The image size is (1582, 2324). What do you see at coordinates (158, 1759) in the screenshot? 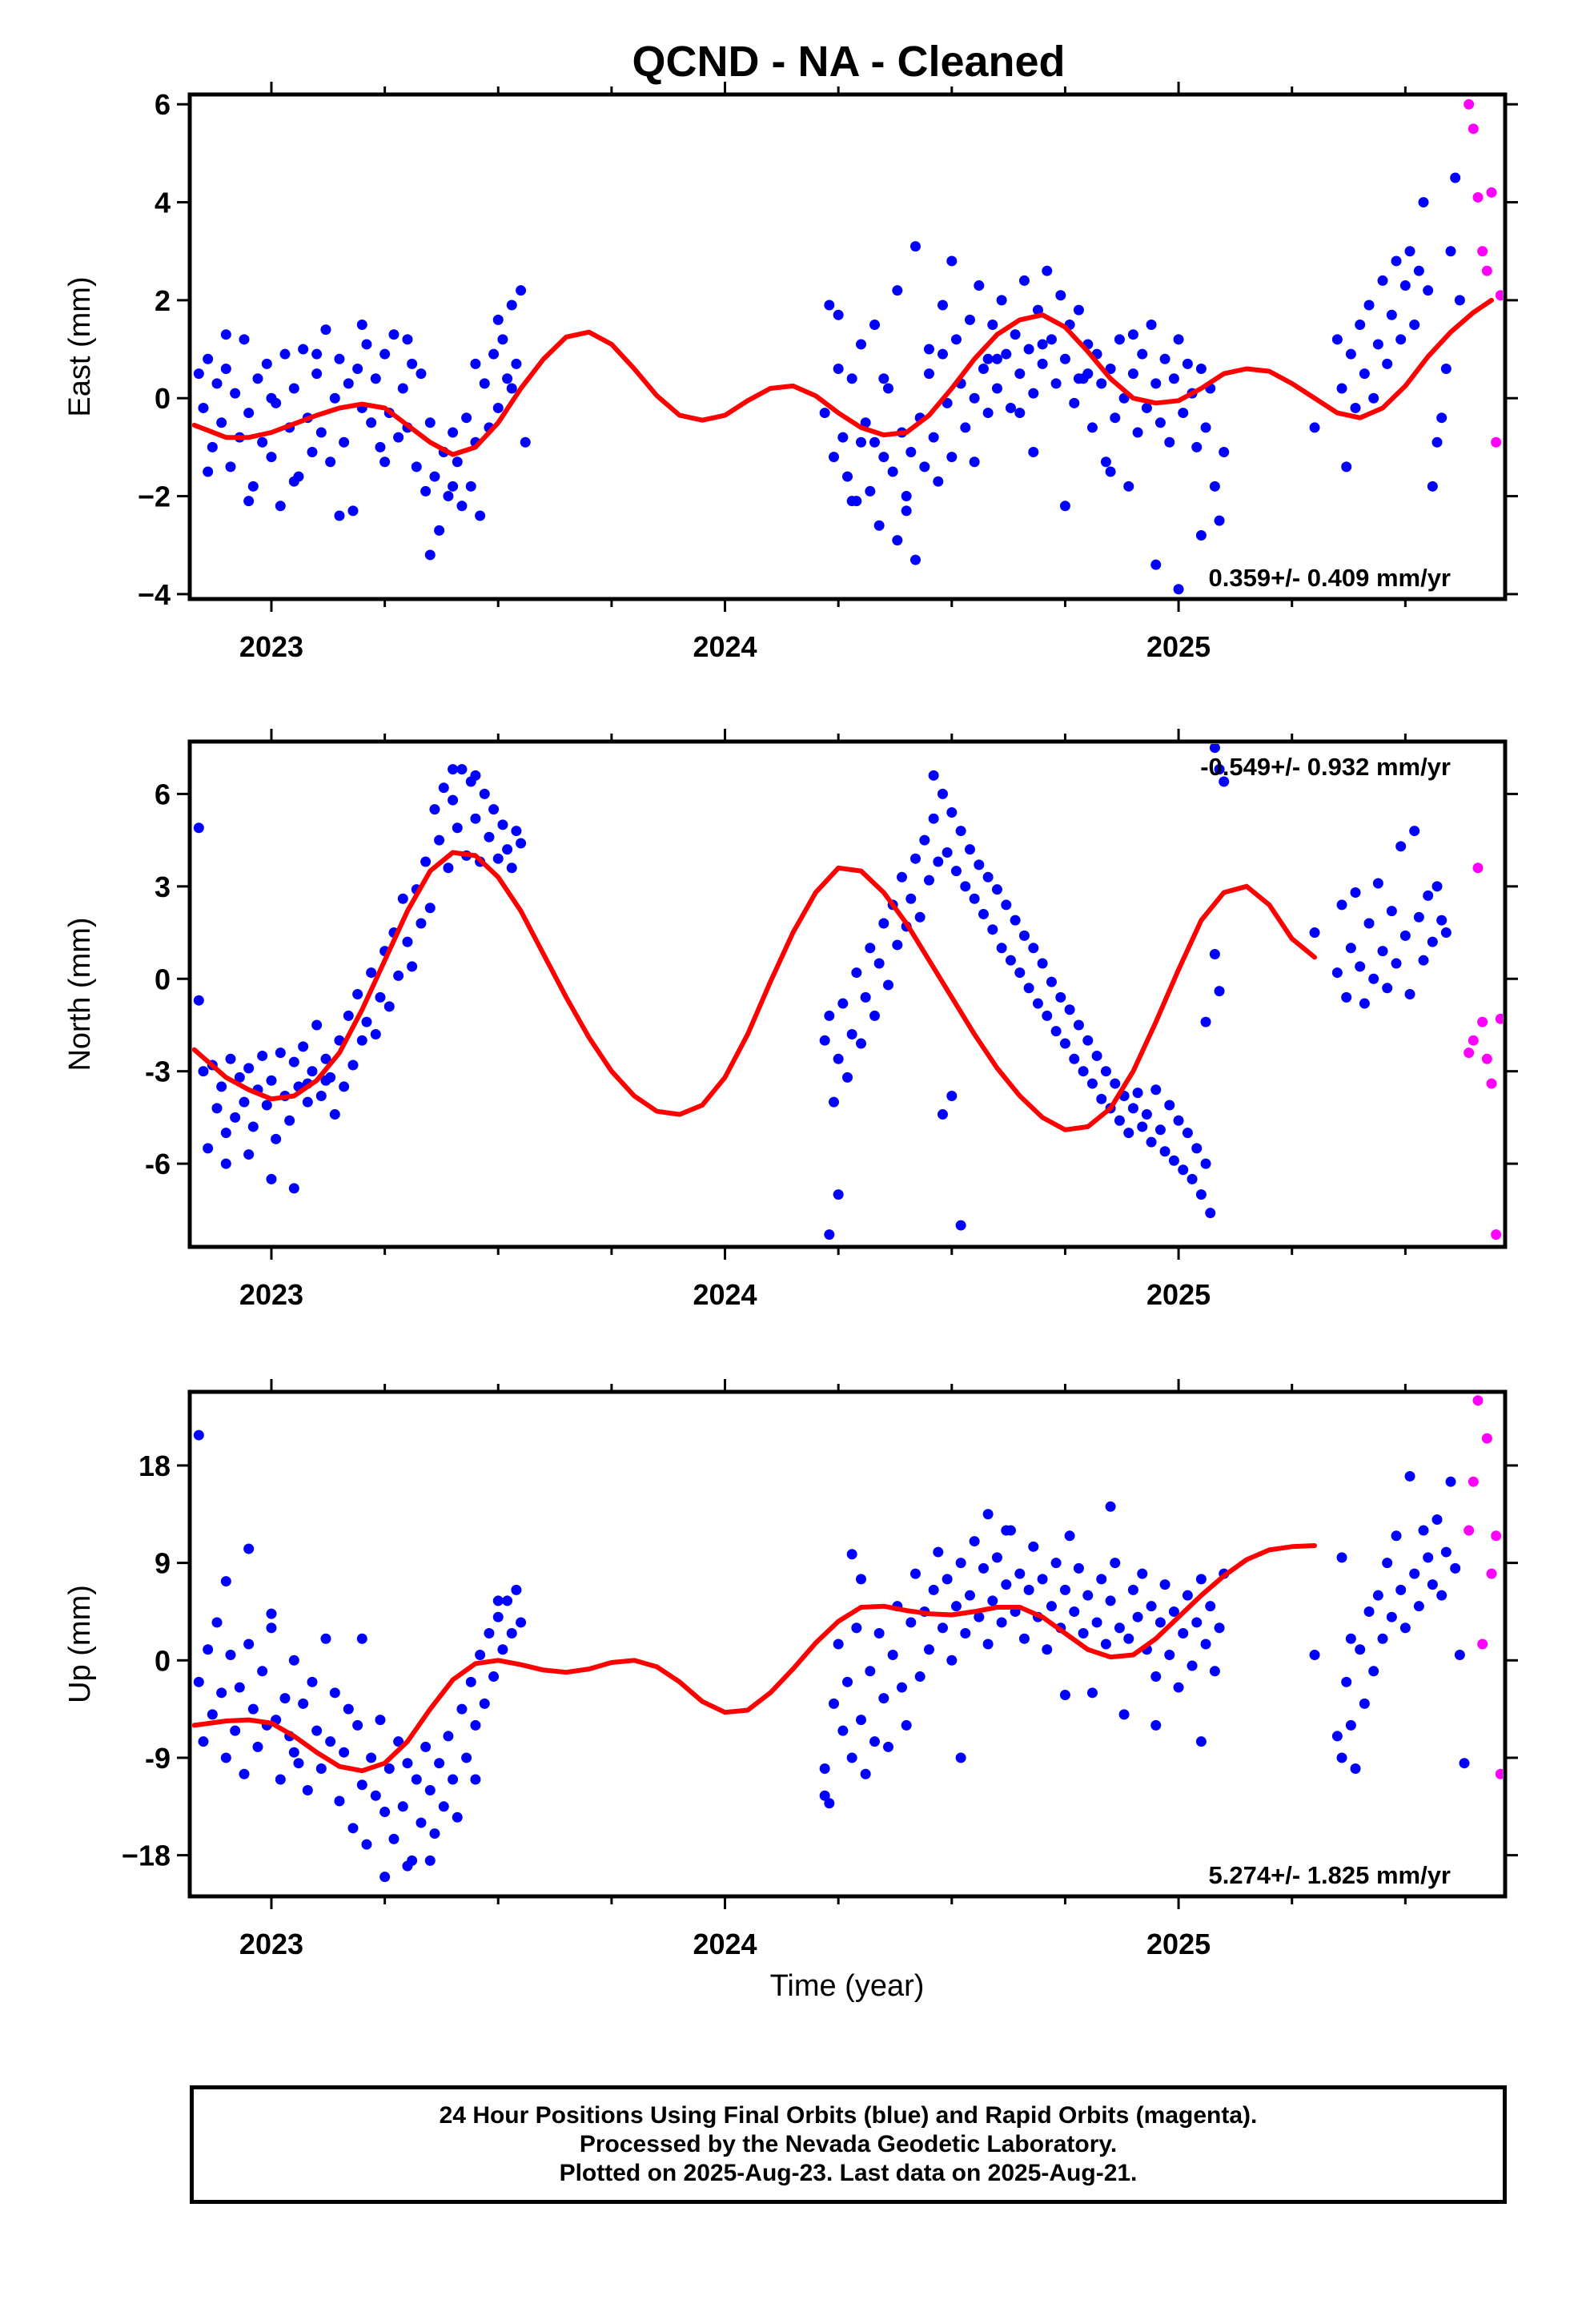
I see `y-tick-label: -9` at bounding box center [158, 1759].